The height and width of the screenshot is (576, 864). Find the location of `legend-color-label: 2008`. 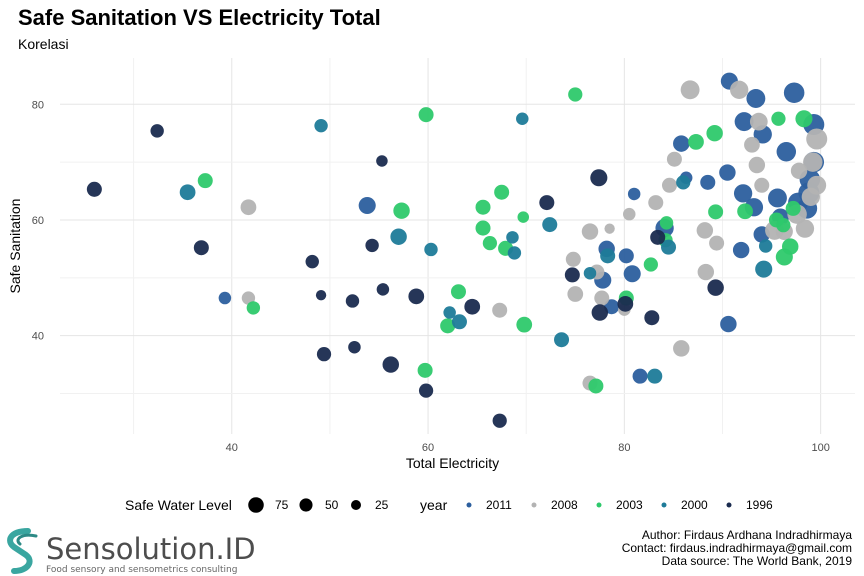

legend-color-label: 2008 is located at coordinates (564, 505).